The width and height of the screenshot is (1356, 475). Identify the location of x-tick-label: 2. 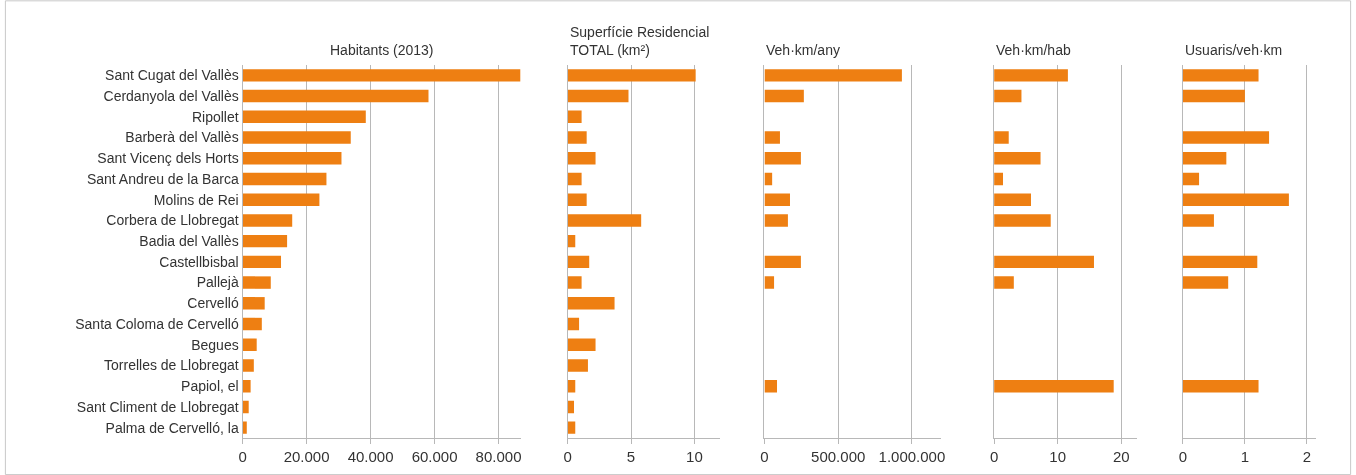
(1307, 457).